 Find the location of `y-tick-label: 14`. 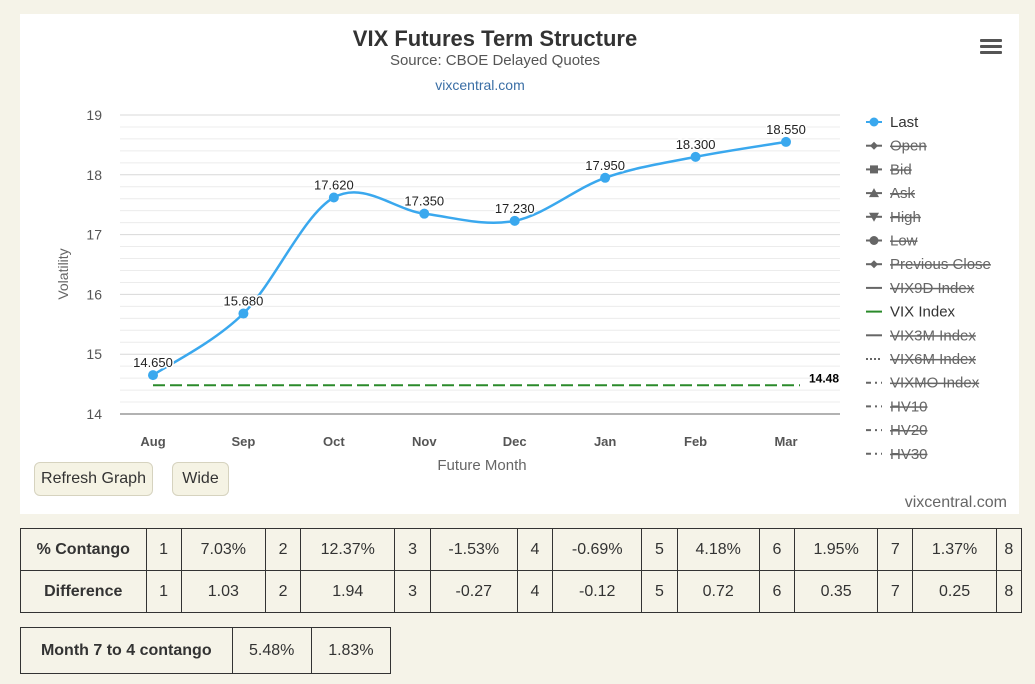

y-tick-label: 14 is located at coordinates (94, 414).